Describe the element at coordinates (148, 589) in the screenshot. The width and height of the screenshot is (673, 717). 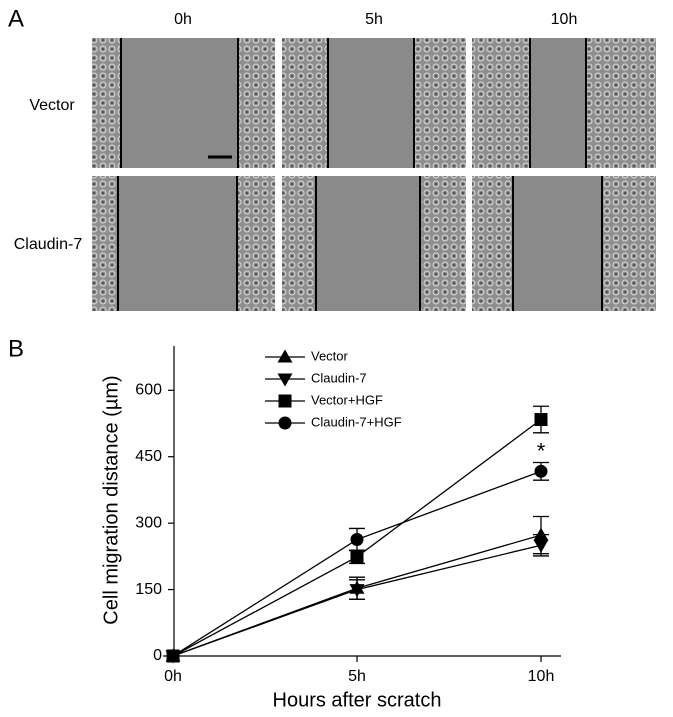
I see `y-tick-label: 150` at that location.